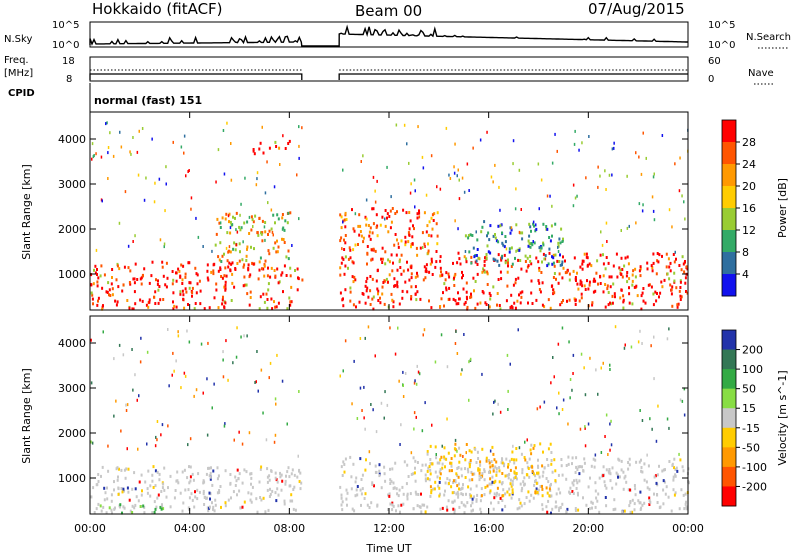  What do you see at coordinates (729, 285) in the screenshot?
I see `power-colorbar-swatch` at bounding box center [729, 285].